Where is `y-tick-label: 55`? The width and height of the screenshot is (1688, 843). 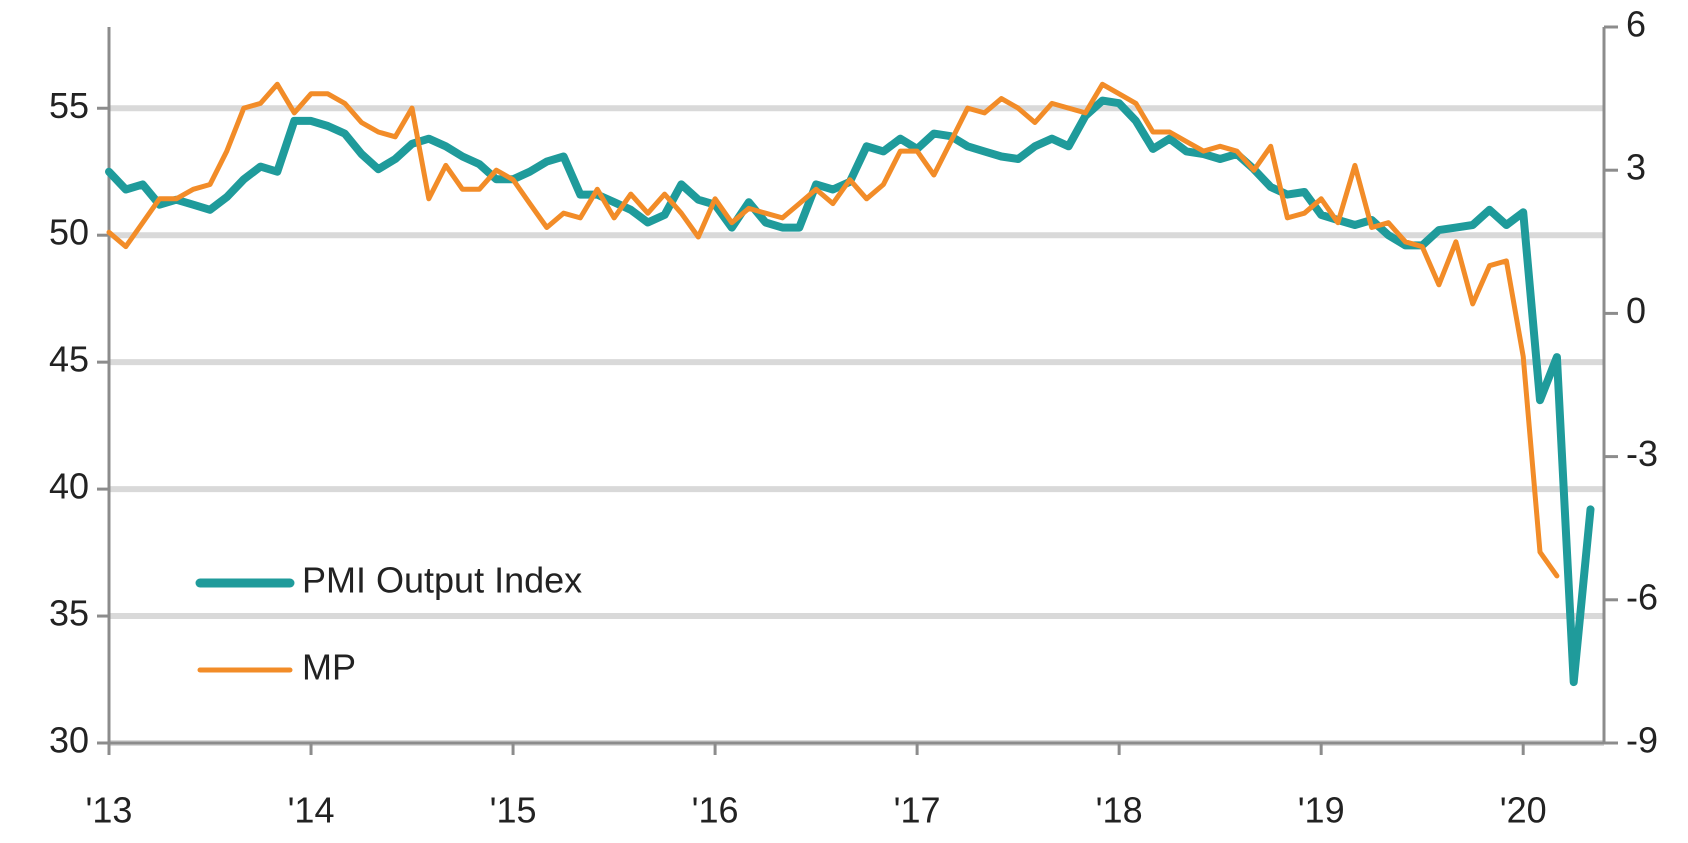 y-tick-label: 55 is located at coordinates (69, 105).